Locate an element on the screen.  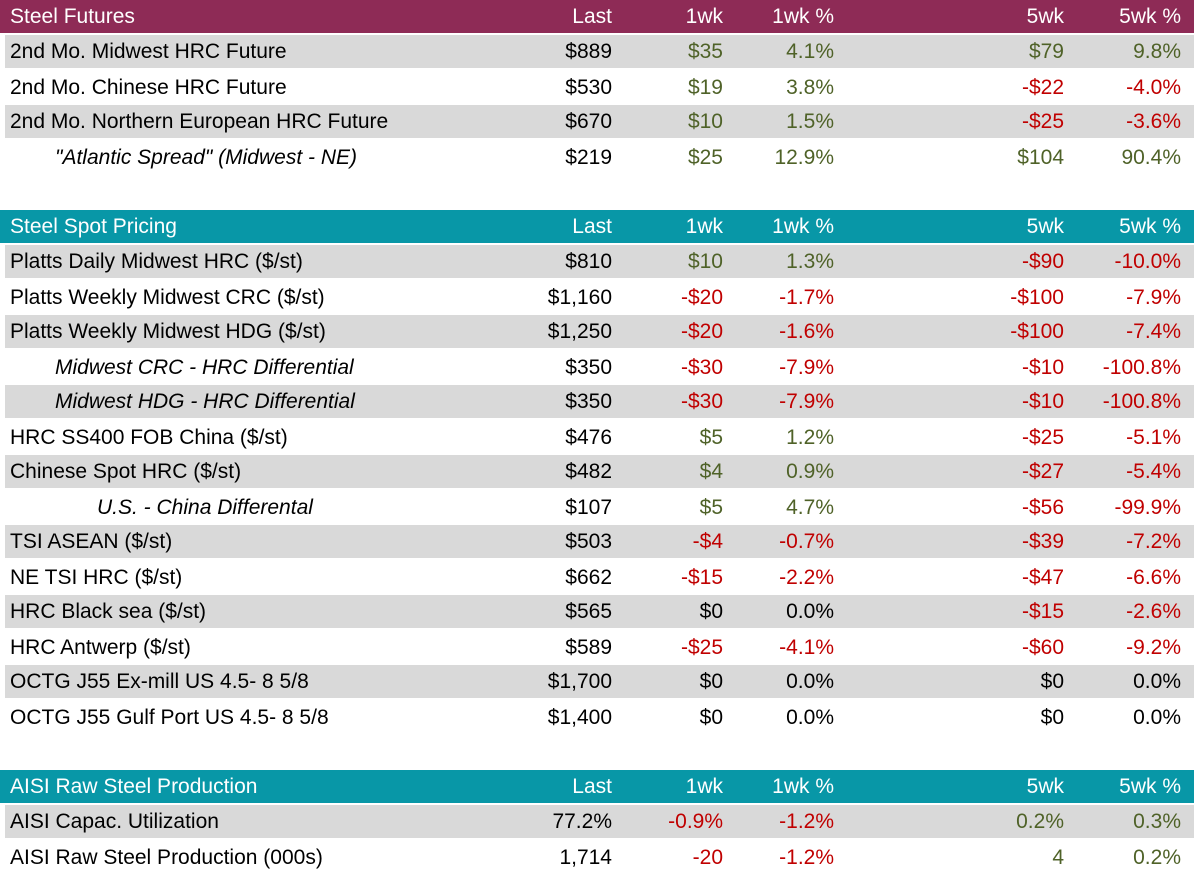
cell-5wk-pct: -3.6% is located at coordinates (1153, 121).